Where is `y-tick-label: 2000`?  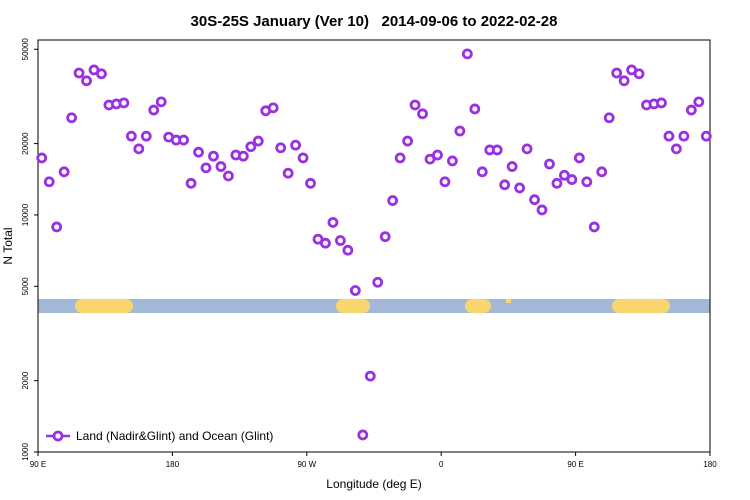 y-tick-label: 2000 is located at coordinates (25, 380).